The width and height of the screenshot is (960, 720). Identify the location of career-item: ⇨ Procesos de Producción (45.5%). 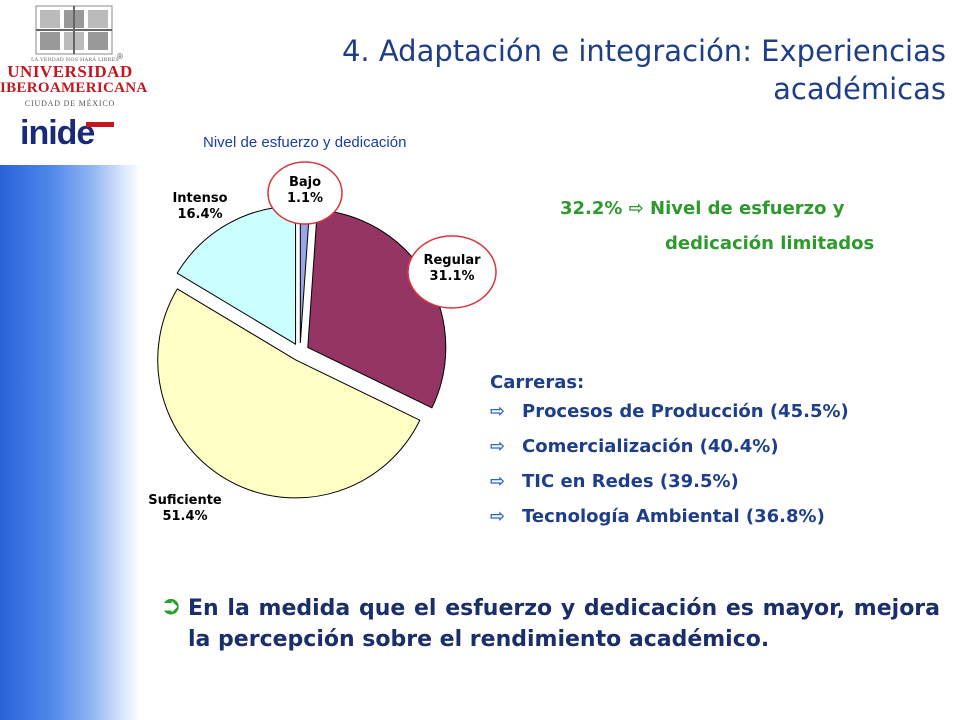
(669, 418).